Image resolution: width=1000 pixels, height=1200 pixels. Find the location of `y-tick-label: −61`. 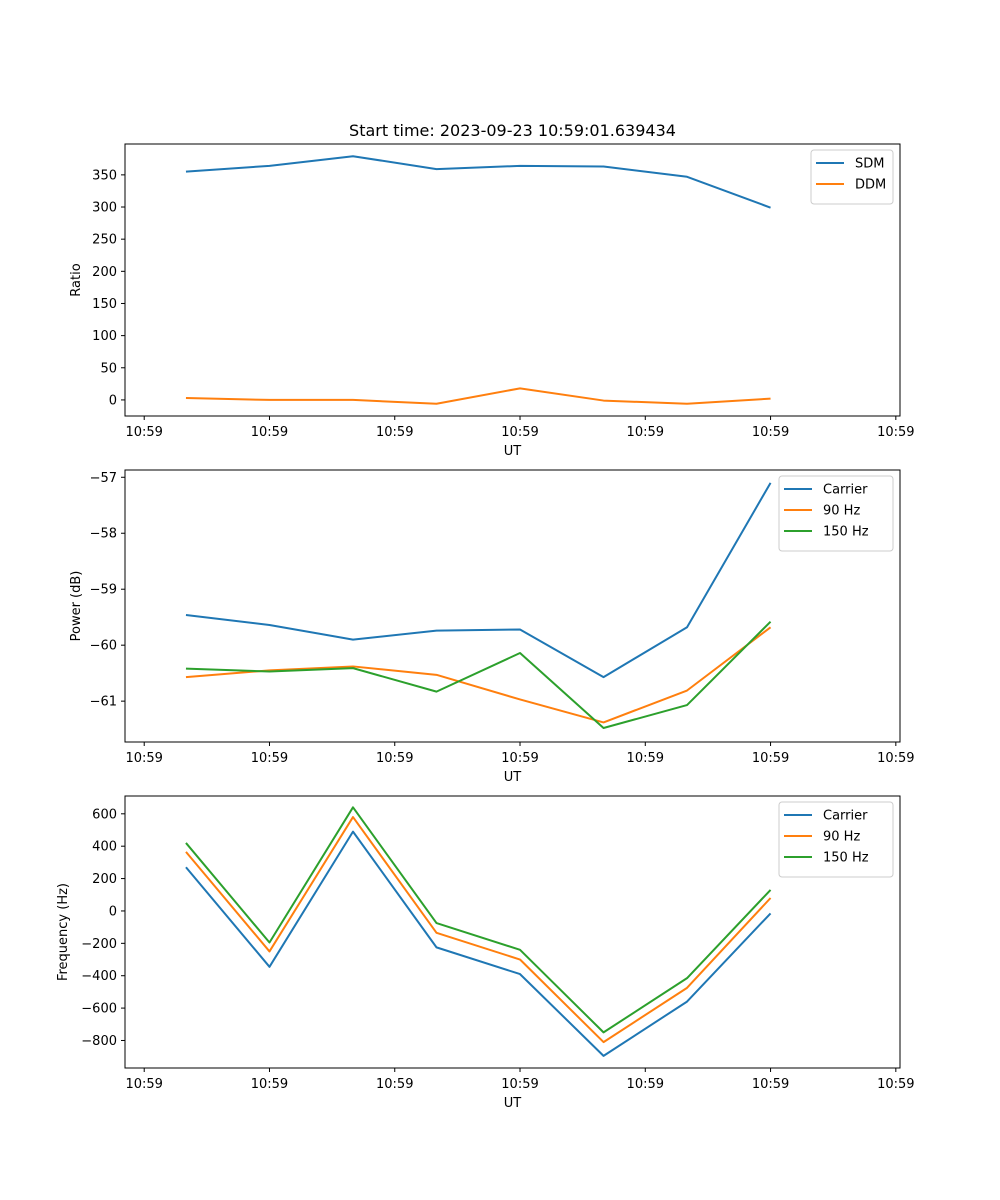

y-tick-label: −61 is located at coordinates (103, 702).